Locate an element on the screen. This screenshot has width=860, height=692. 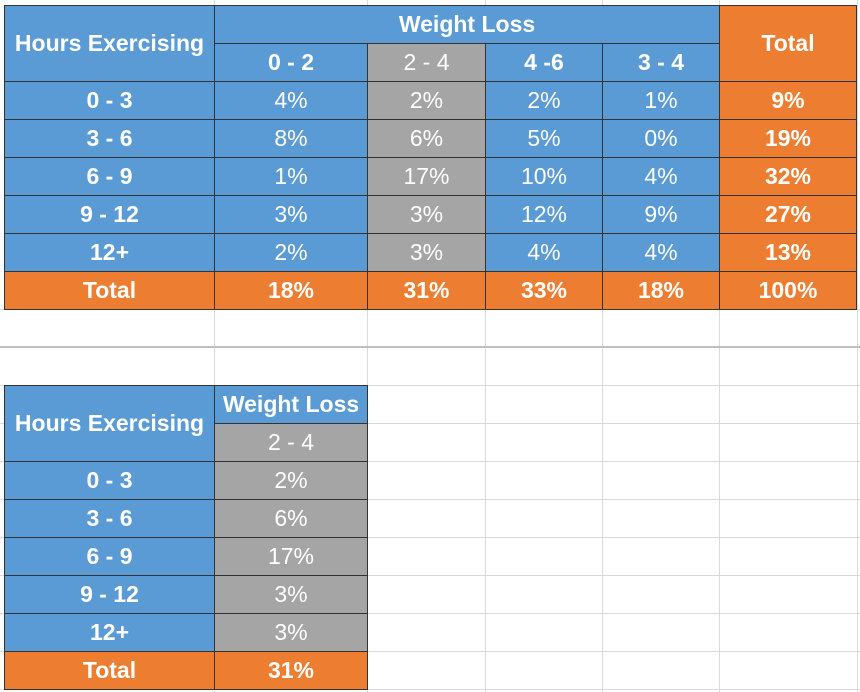
value-cell: 8% is located at coordinates (291, 138).